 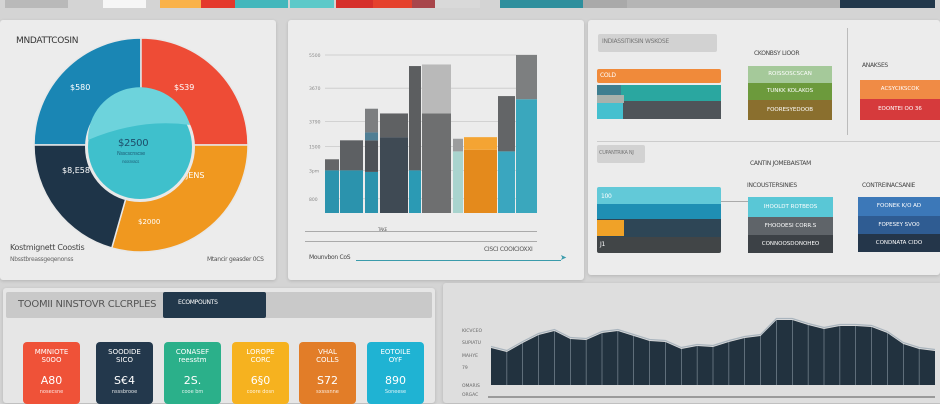 What do you see at coordinates (131, 161) in the screenshot?
I see `donut-center-sub2: nsssnsscs` at bounding box center [131, 161].